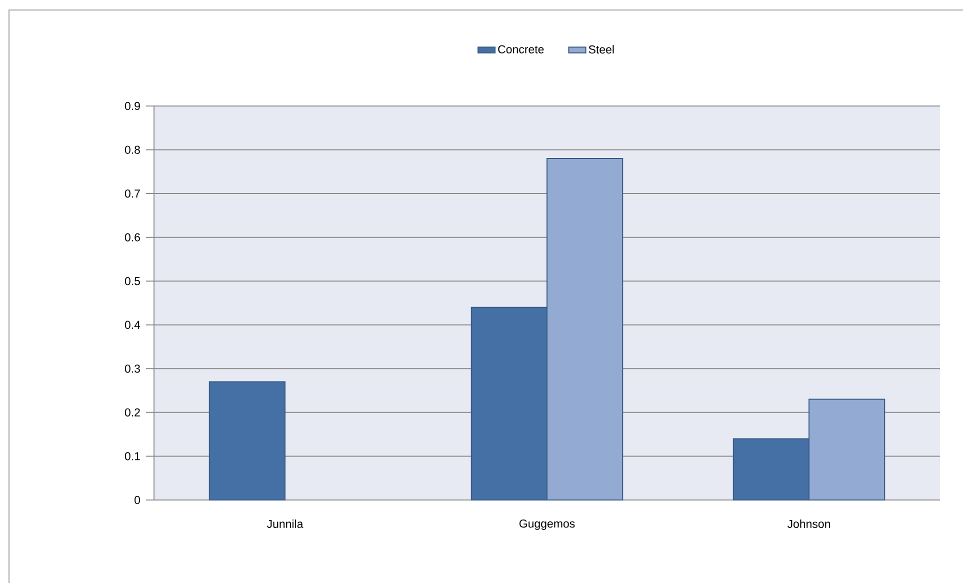 This screenshot has width=963, height=583. I want to click on y-tick-label: 0.9, so click(132, 106).